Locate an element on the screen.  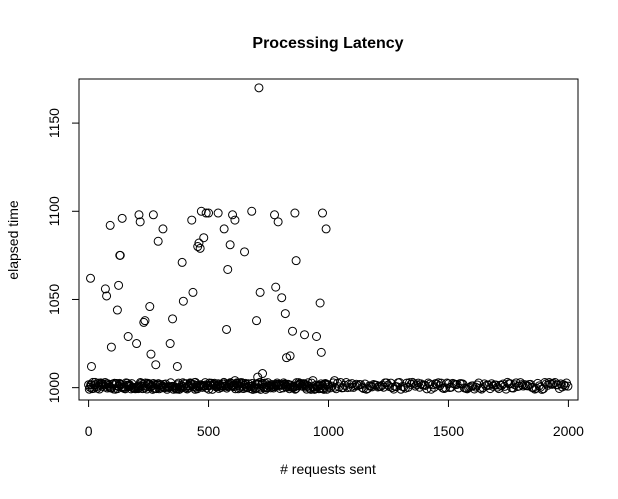
y-tick-label: 1000 is located at coordinates (54, 387).